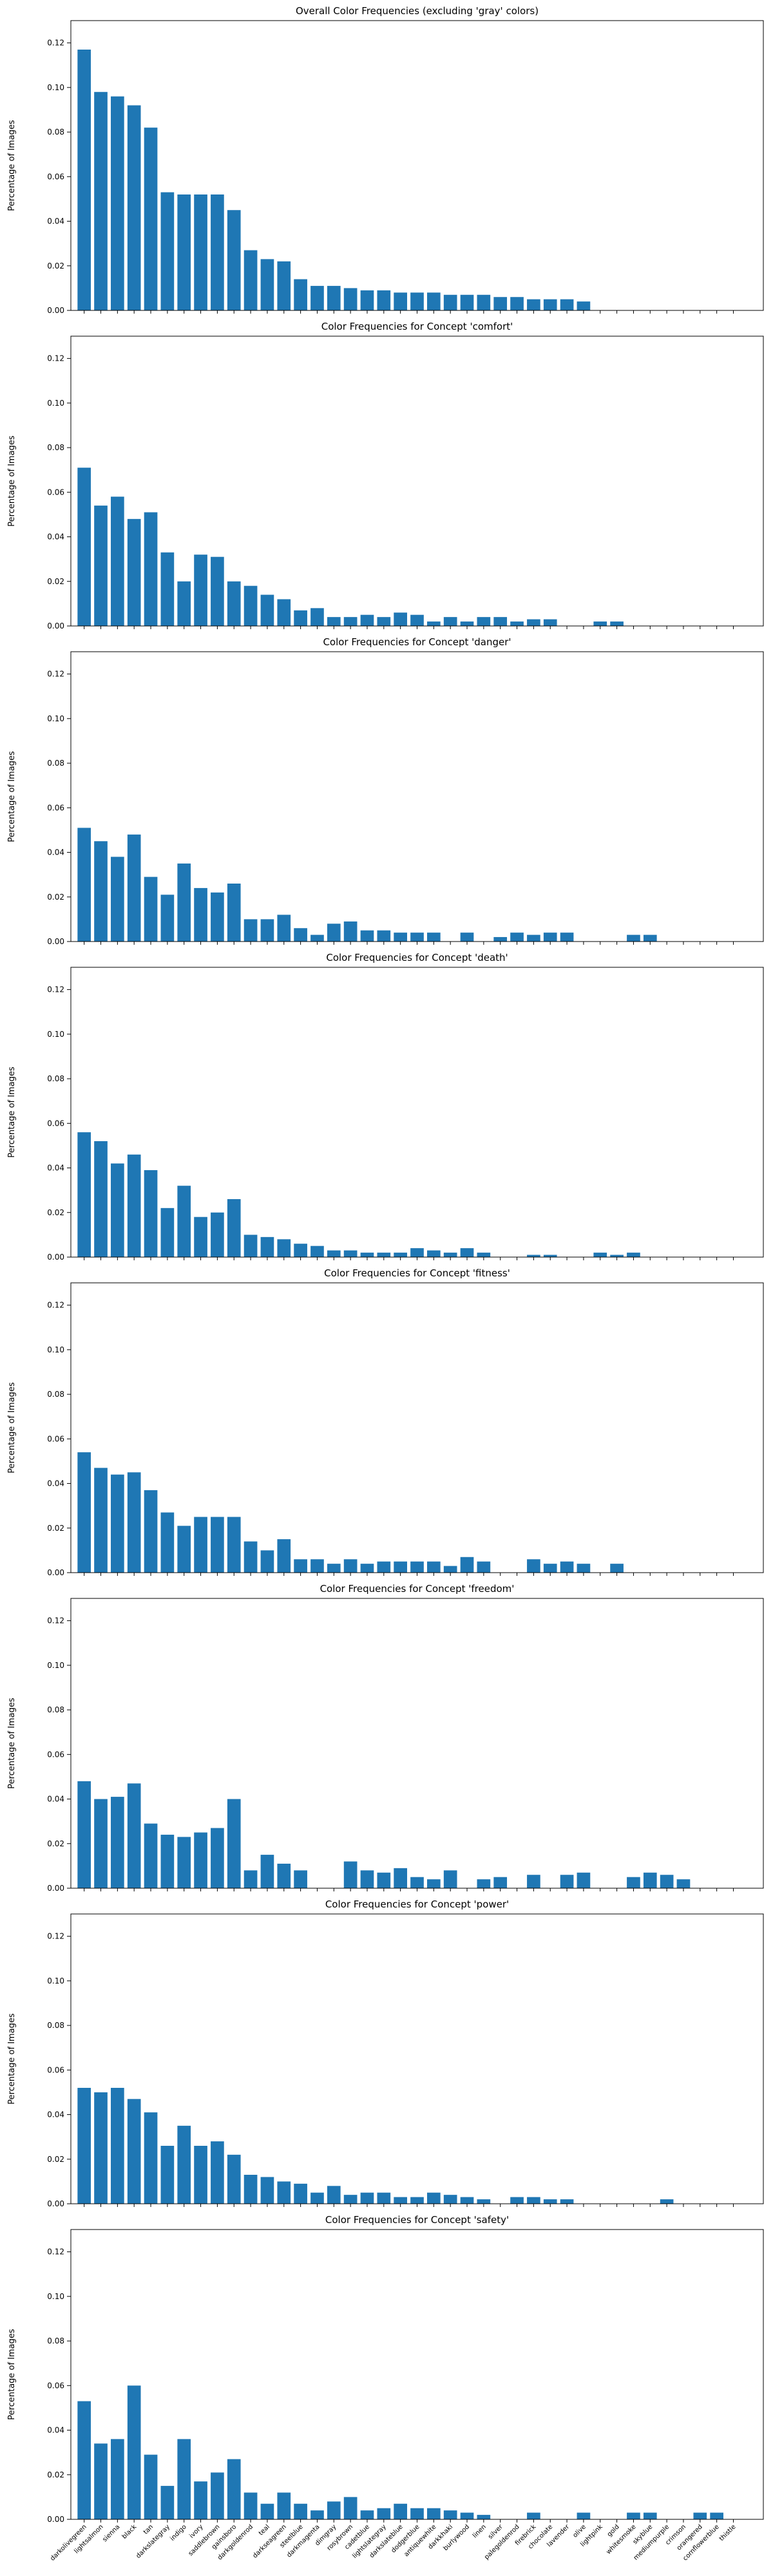 This screenshot has width=773, height=2576. Describe the element at coordinates (728, 2533) in the screenshot. I see `x-tick-label: thistle` at that location.